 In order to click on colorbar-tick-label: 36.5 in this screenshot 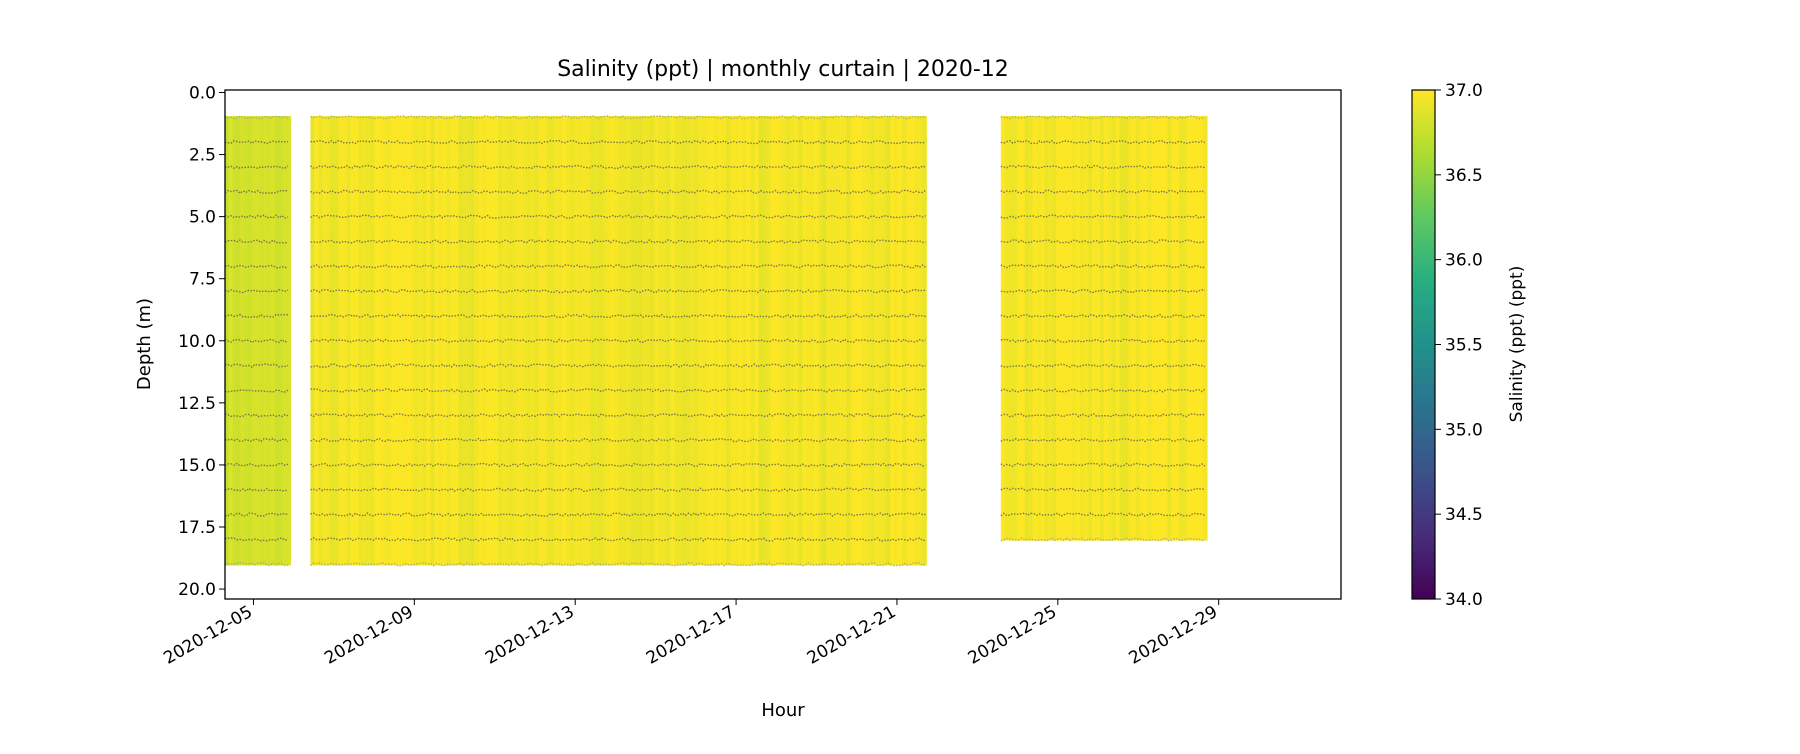, I will do `click(1464, 176)`.